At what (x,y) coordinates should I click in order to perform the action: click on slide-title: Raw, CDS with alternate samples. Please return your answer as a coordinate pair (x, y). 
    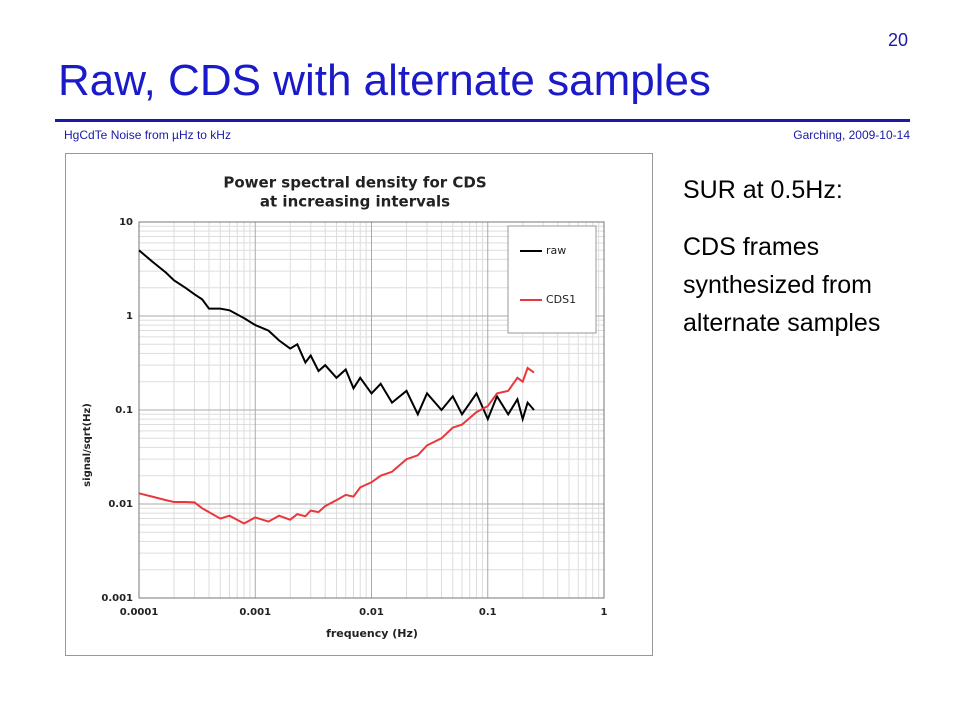
    Looking at the image, I should click on (384, 80).